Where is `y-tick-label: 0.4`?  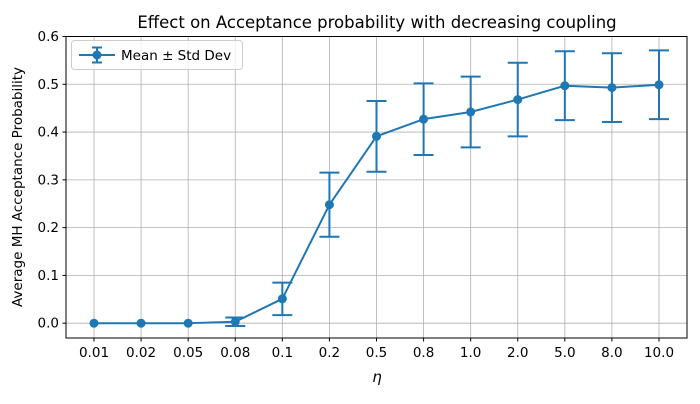 y-tick-label: 0.4 is located at coordinates (48, 133).